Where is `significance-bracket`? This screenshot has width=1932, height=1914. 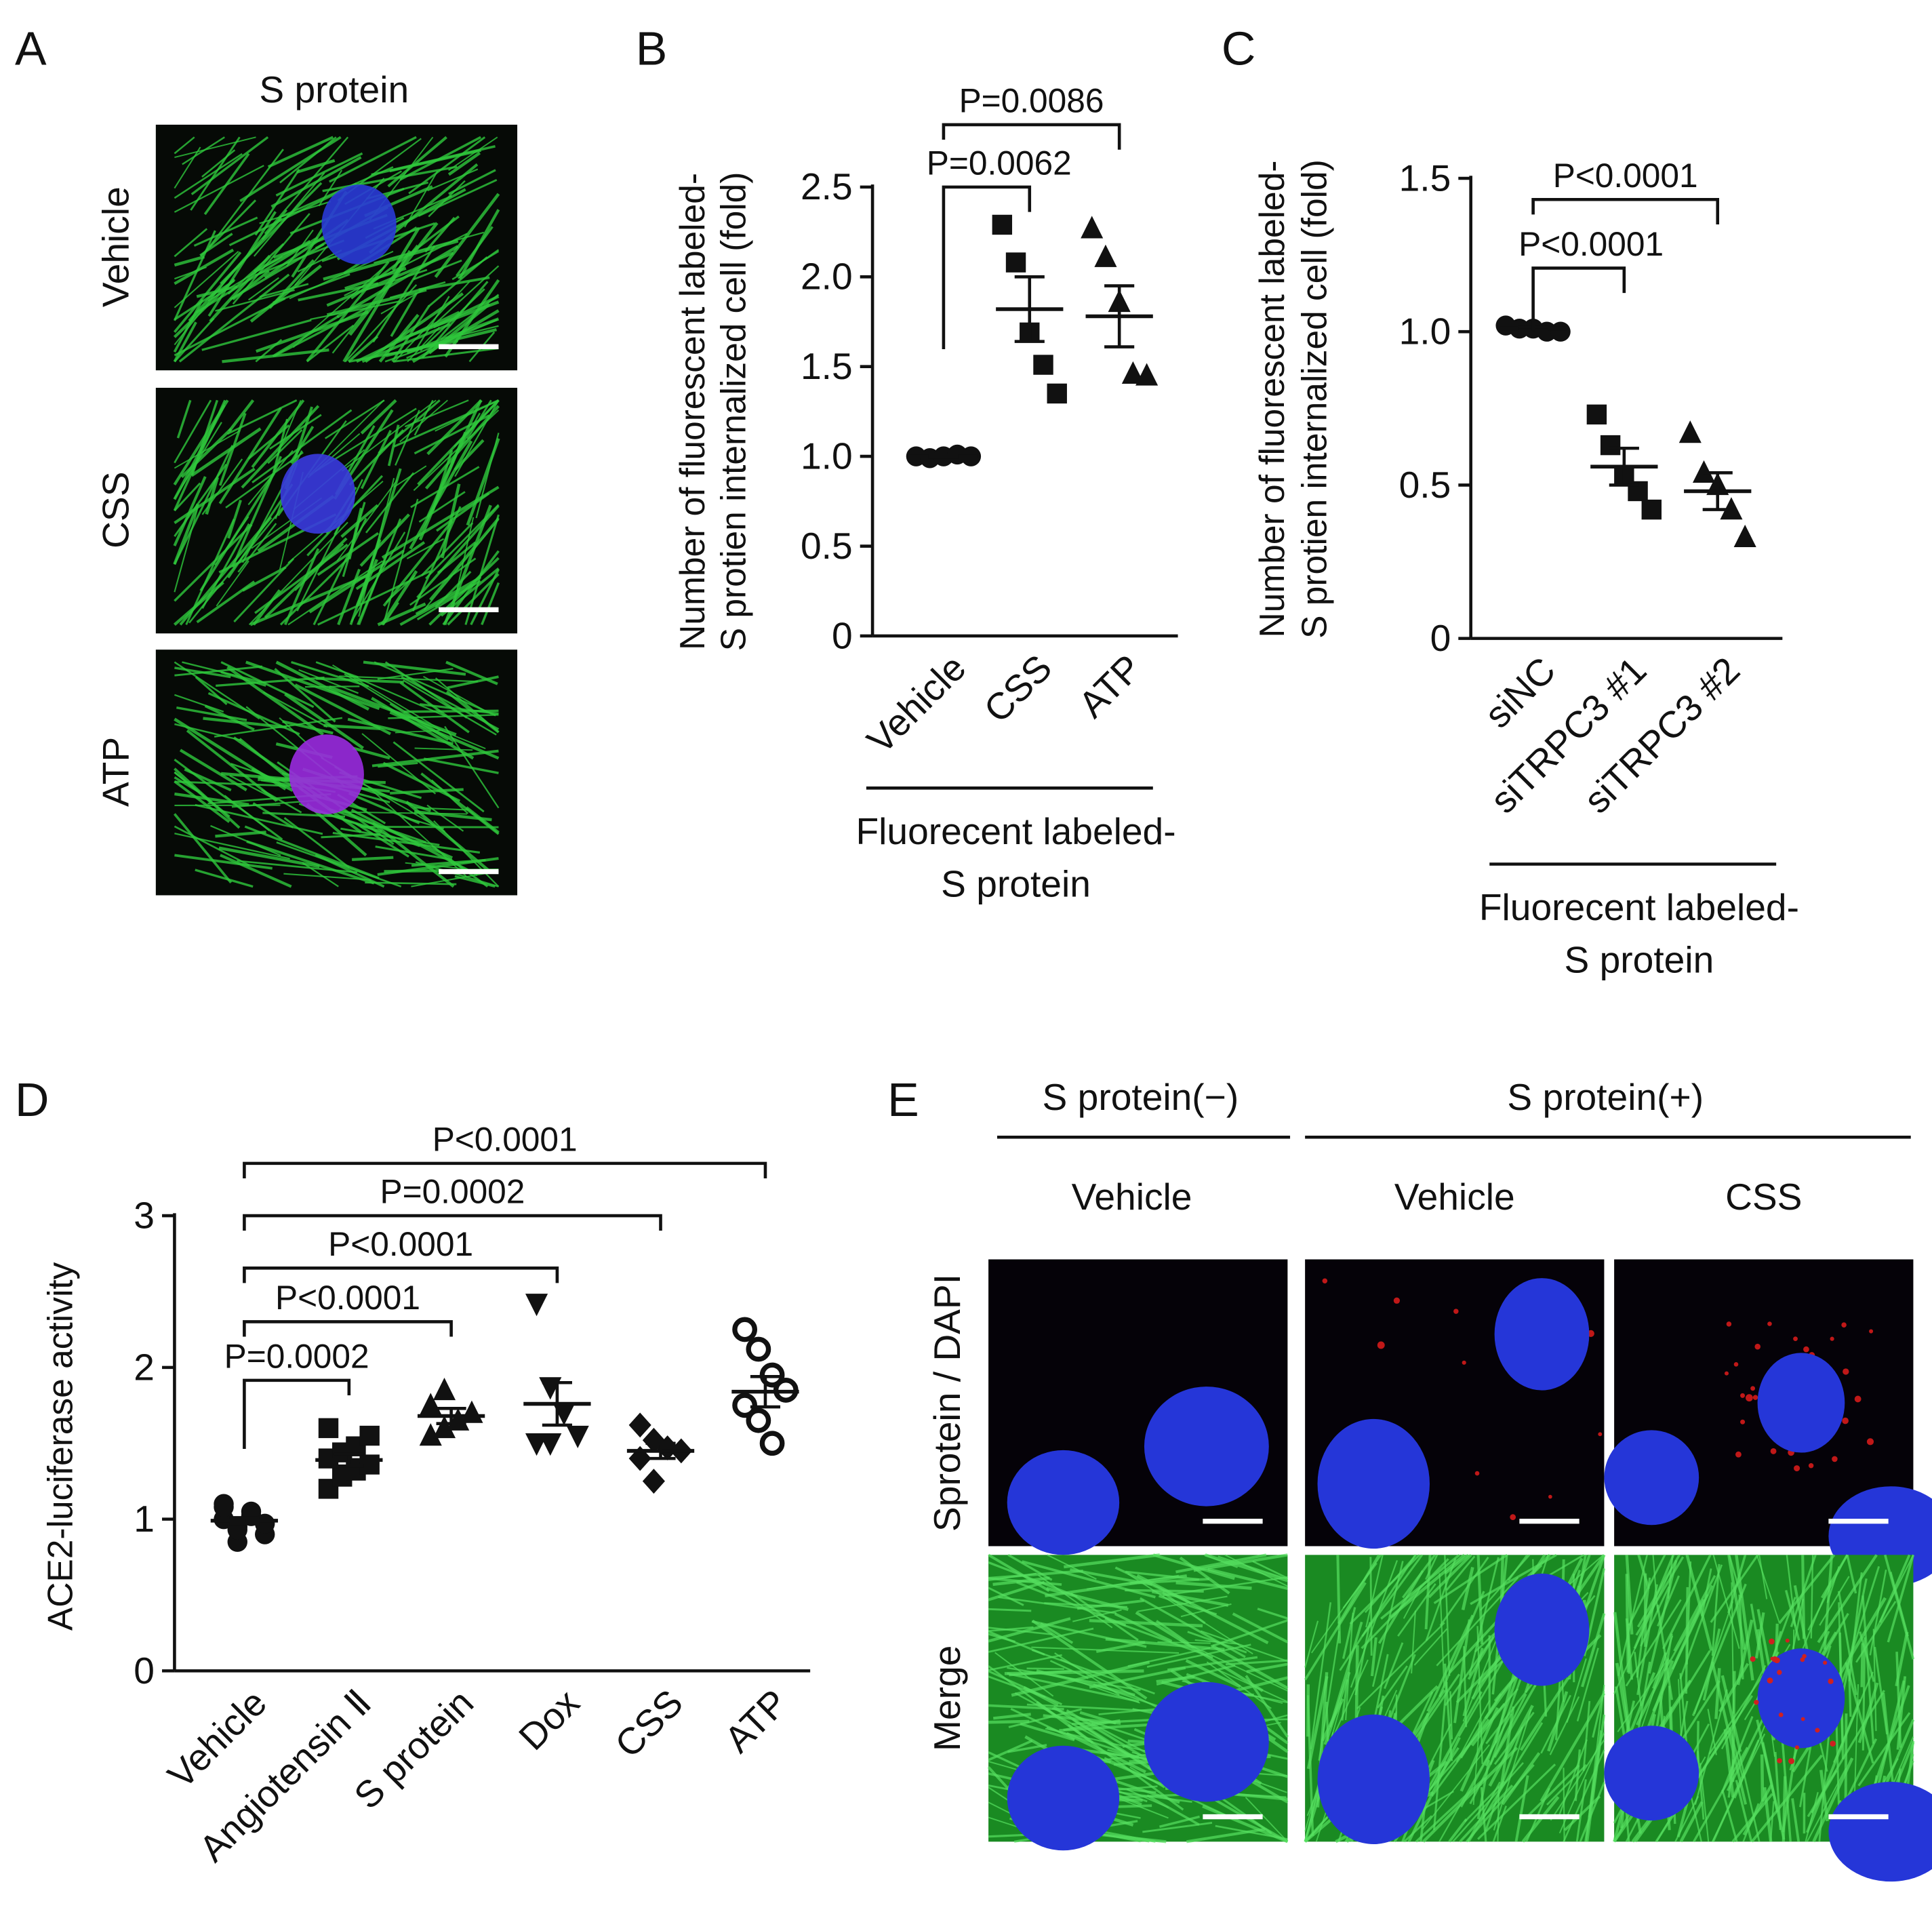 significance-bracket is located at coordinates (401, 1275).